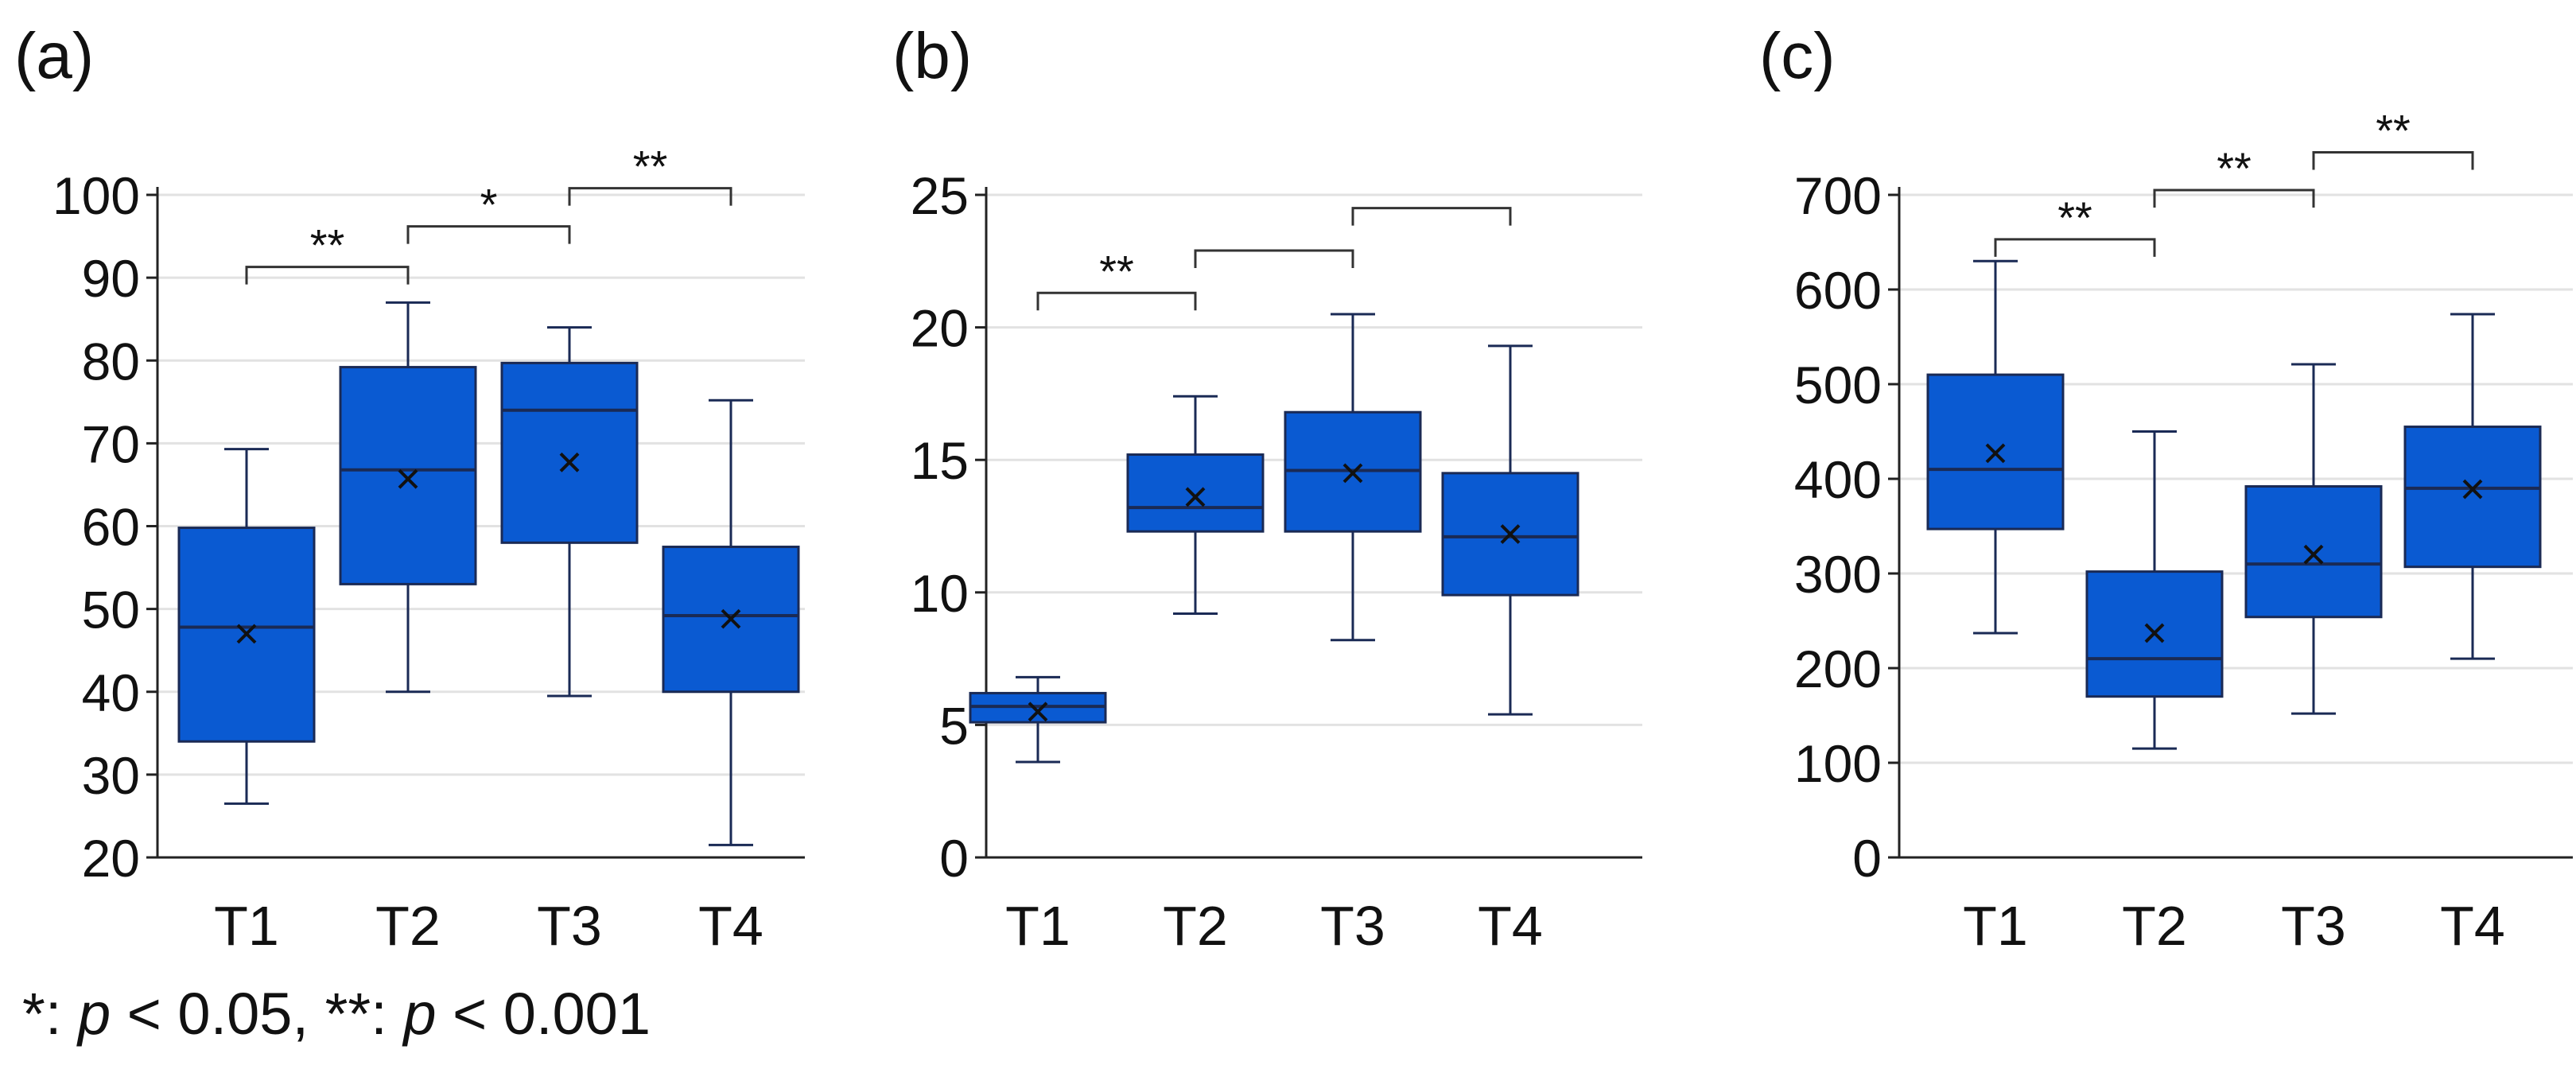 The image size is (2576, 1069). What do you see at coordinates (111, 527) in the screenshot?
I see `y-tick-label: 60` at bounding box center [111, 527].